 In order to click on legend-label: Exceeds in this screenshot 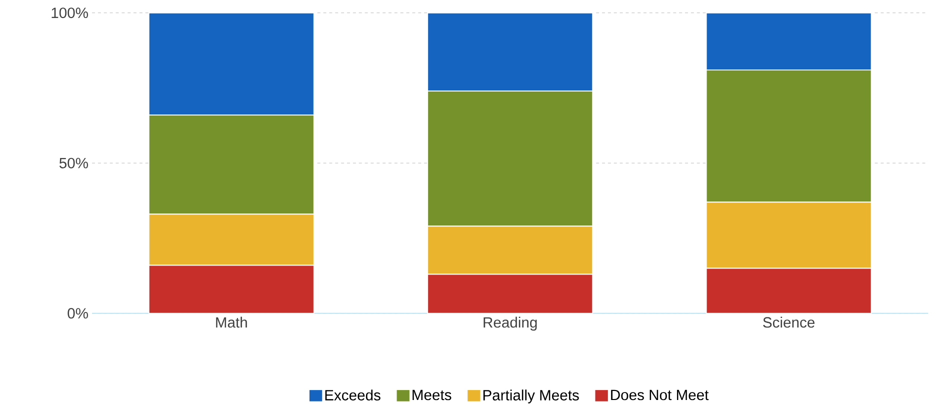, I will do `click(352, 395)`.